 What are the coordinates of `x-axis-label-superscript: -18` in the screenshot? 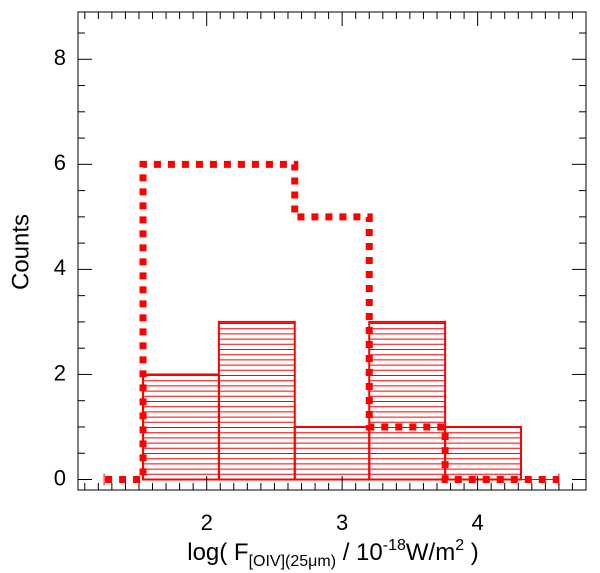 It's located at (394, 545).